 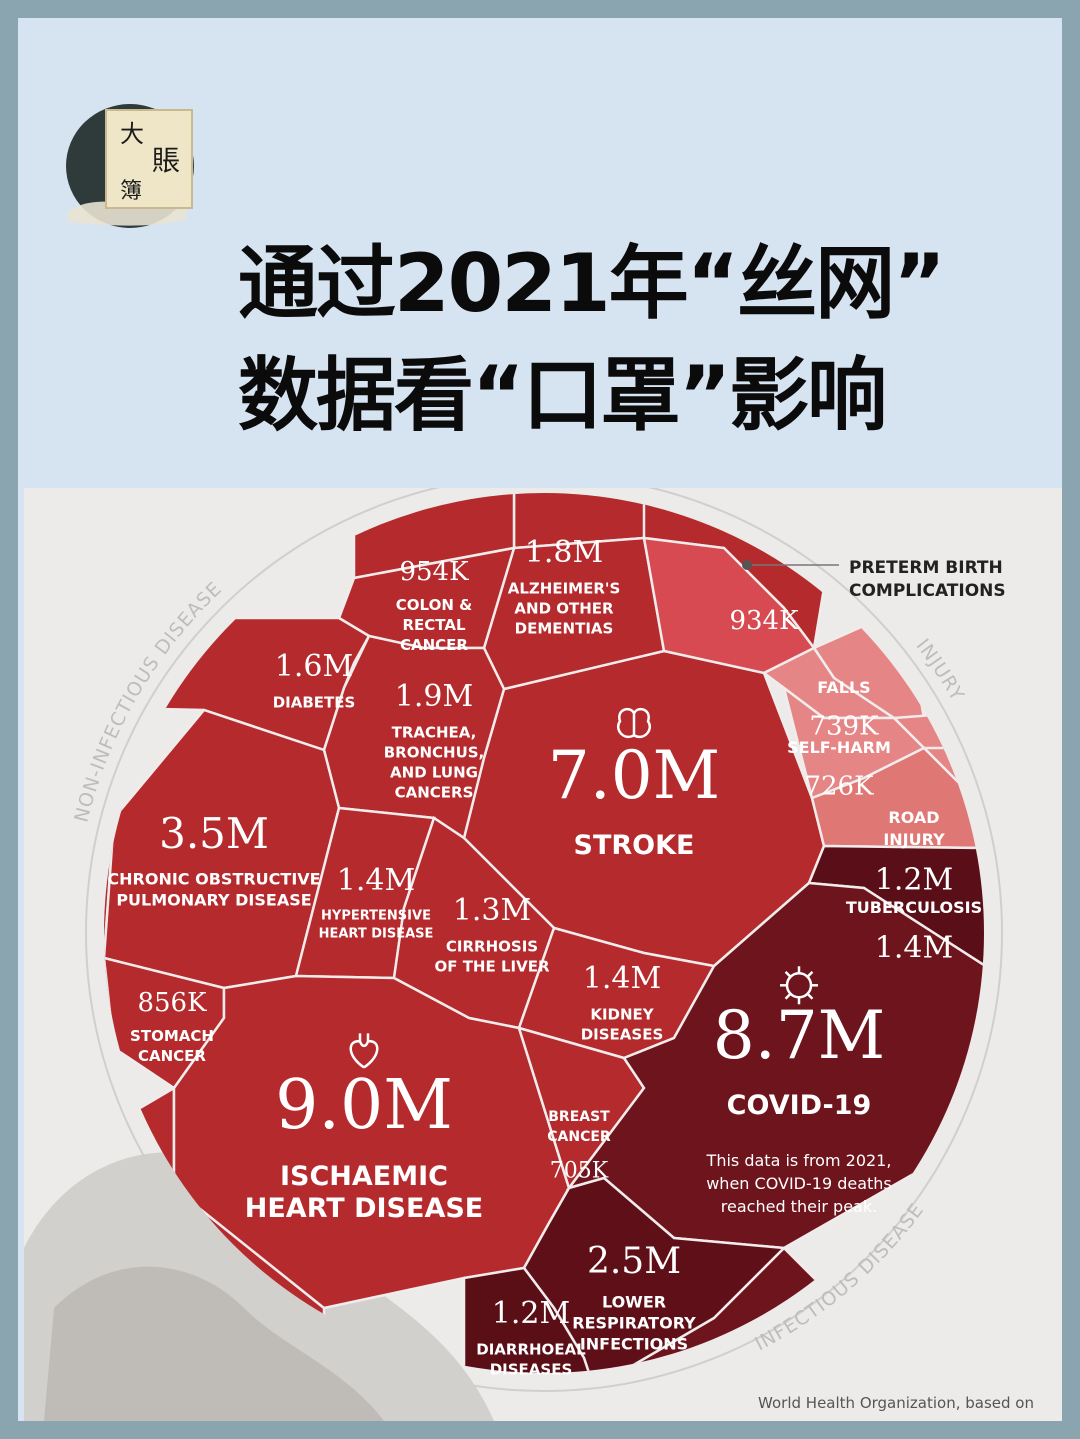 What do you see at coordinates (839, 747) in the screenshot?
I see `category-label-selfharm: SELF-HARM` at bounding box center [839, 747].